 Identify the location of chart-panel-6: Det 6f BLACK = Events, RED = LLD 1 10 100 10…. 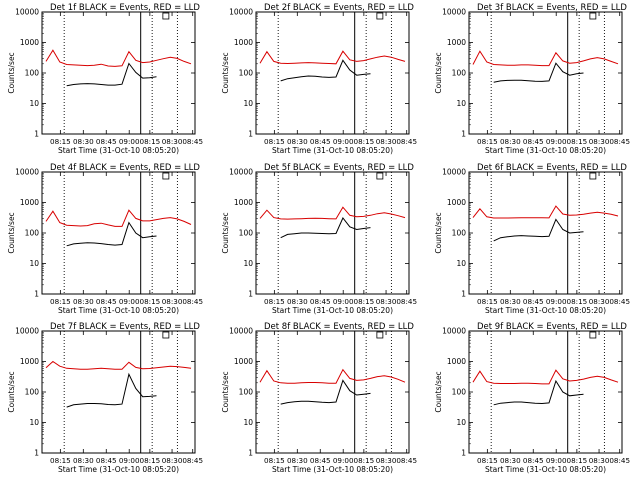
(532, 239).